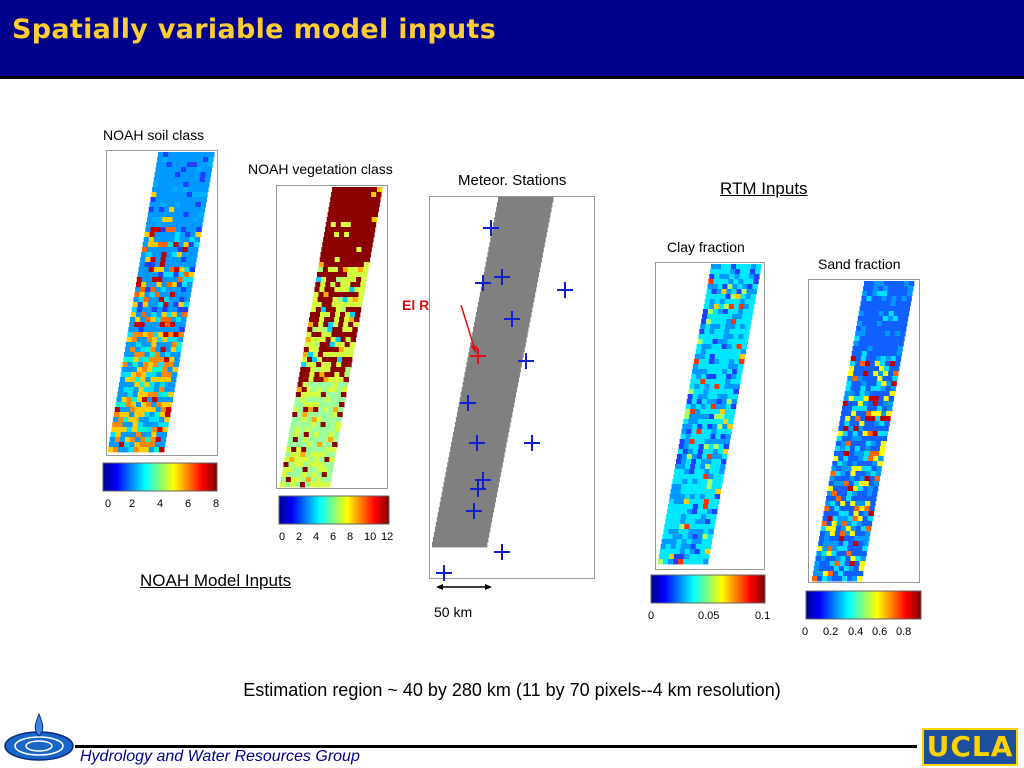 Image resolution: width=1024 pixels, height=768 pixels. I want to click on sand-tick: 0.4, so click(855, 632).